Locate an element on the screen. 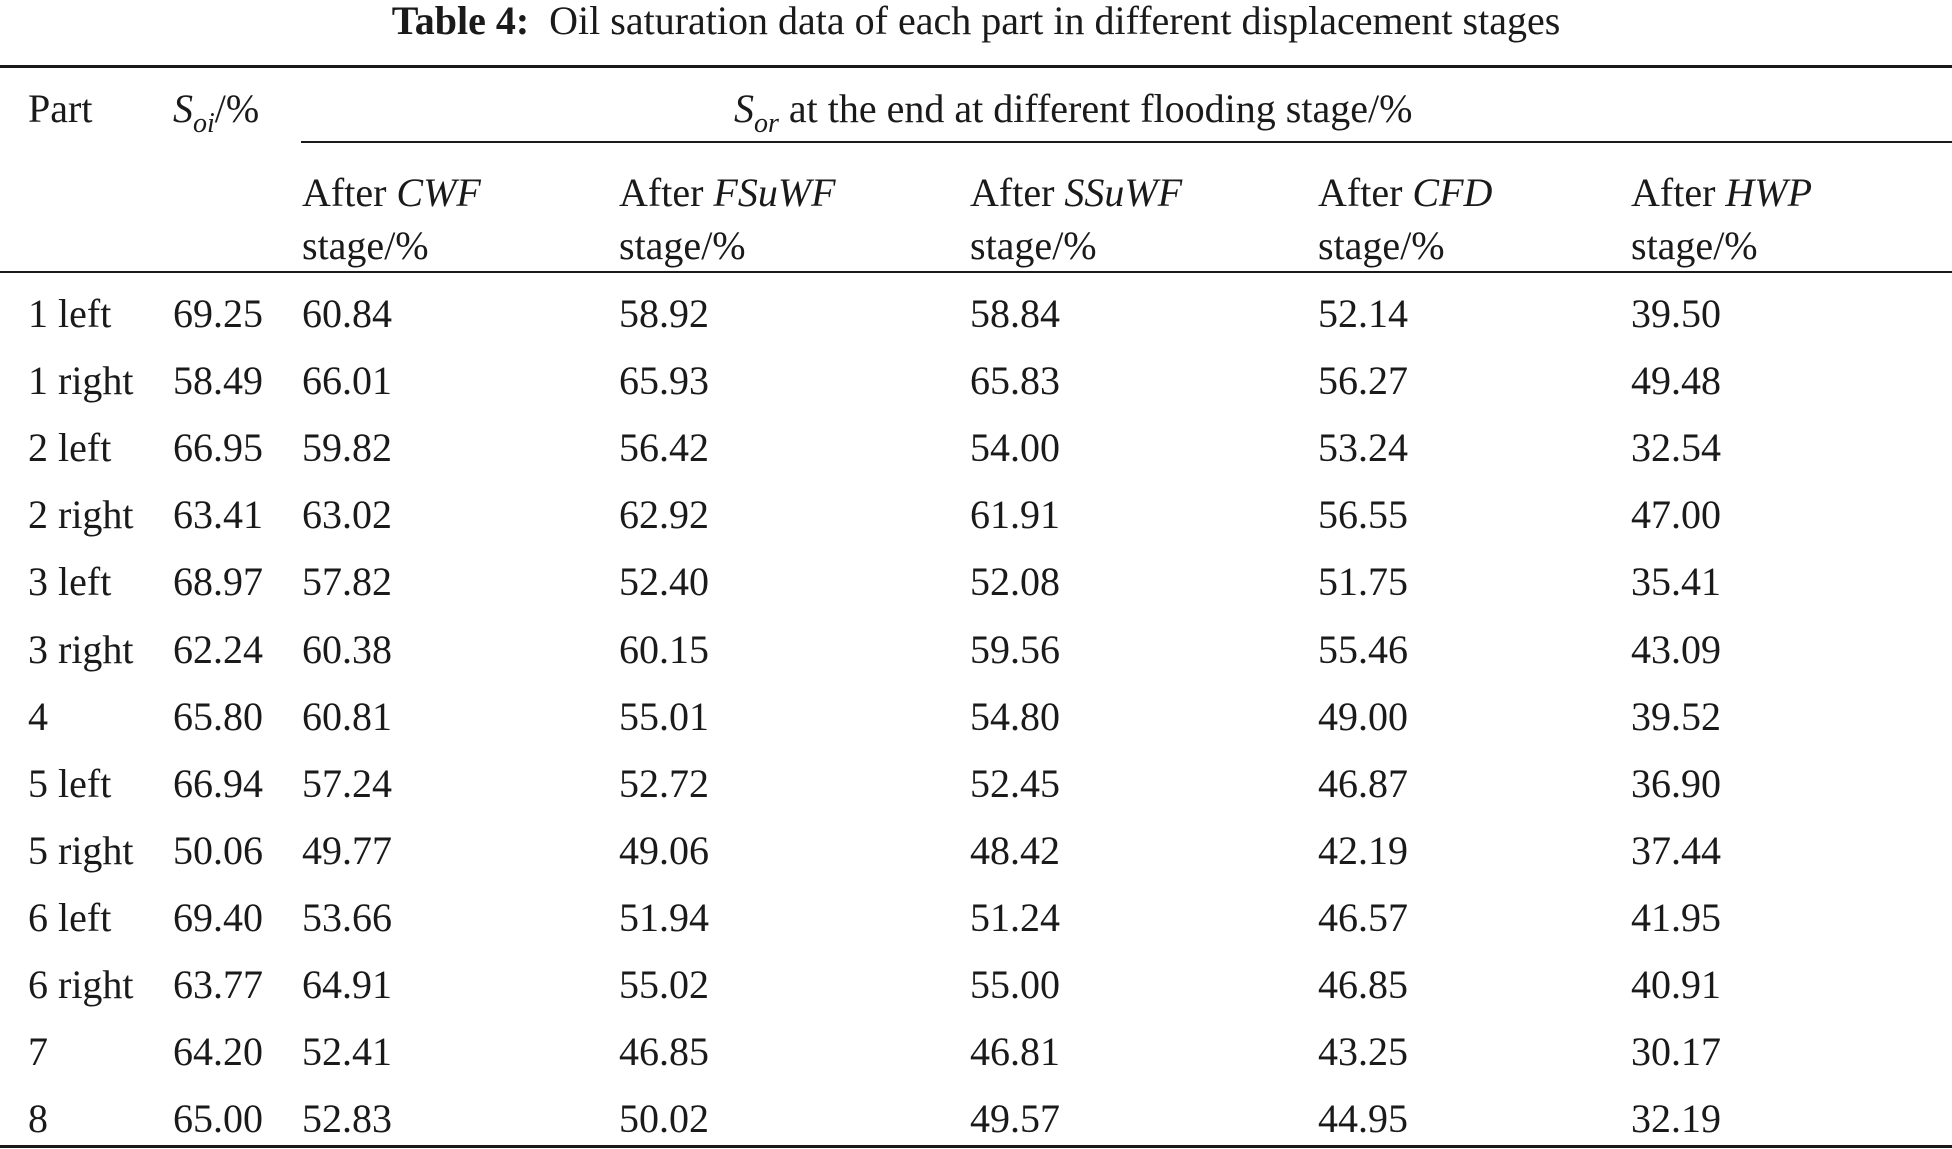  cell-sor: 54.00 is located at coordinates (1015, 447).